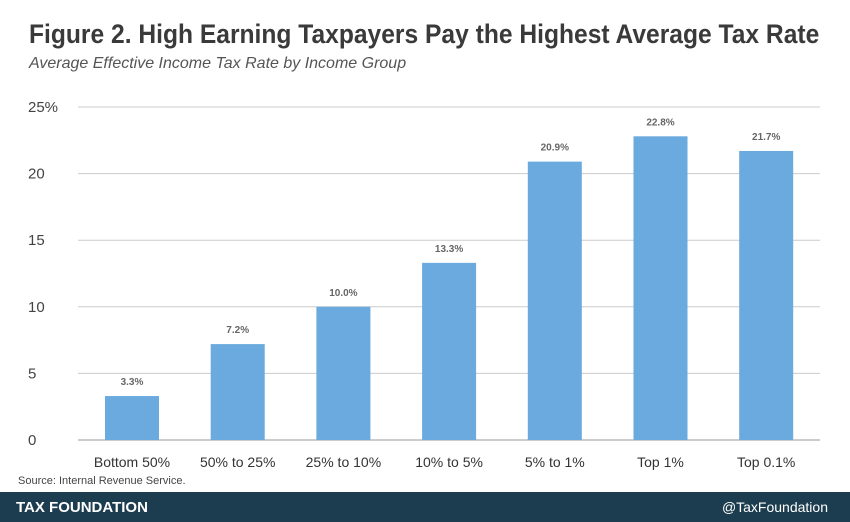 This screenshot has width=850, height=522. What do you see at coordinates (425, 507) in the screenshot?
I see `footer-bar: TAX FOUNDATION @TaxFoundation` at bounding box center [425, 507].